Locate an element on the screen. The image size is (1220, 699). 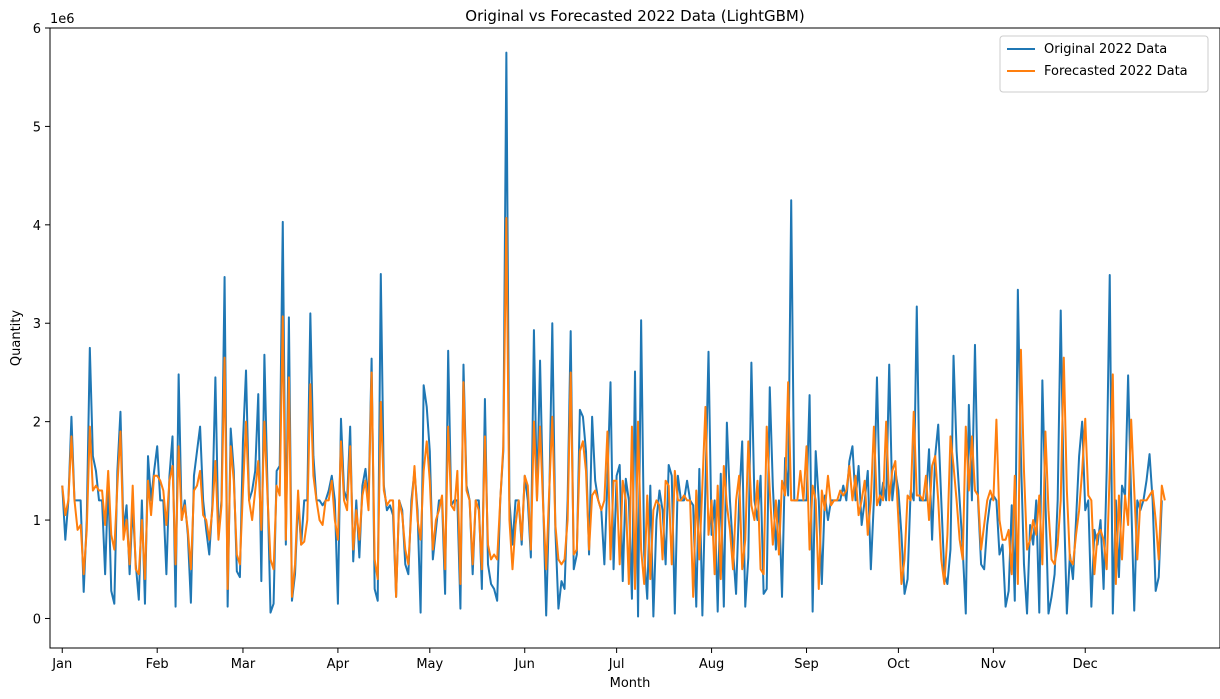
x-tick-label: Feb is located at coordinates (157, 664).